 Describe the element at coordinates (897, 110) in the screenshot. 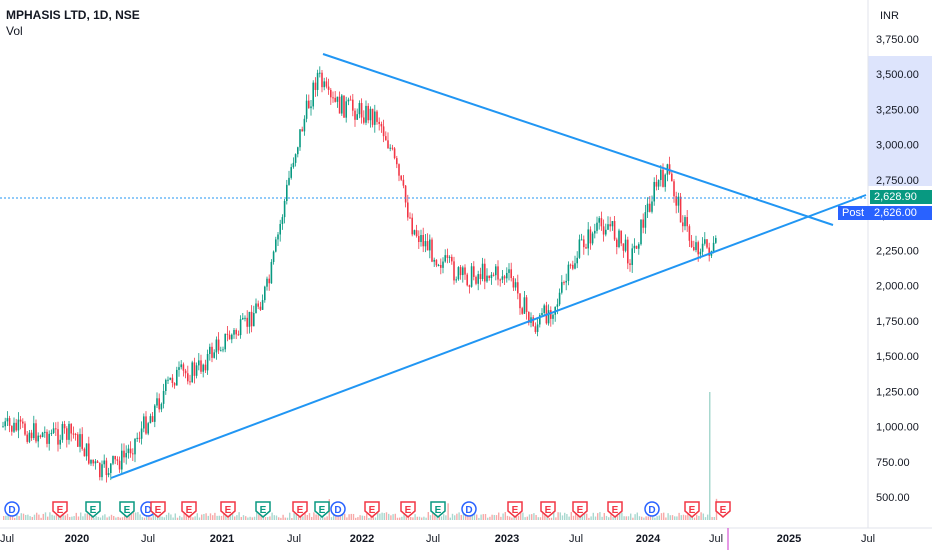

I see `price-tick-label: 3,250.00` at that location.